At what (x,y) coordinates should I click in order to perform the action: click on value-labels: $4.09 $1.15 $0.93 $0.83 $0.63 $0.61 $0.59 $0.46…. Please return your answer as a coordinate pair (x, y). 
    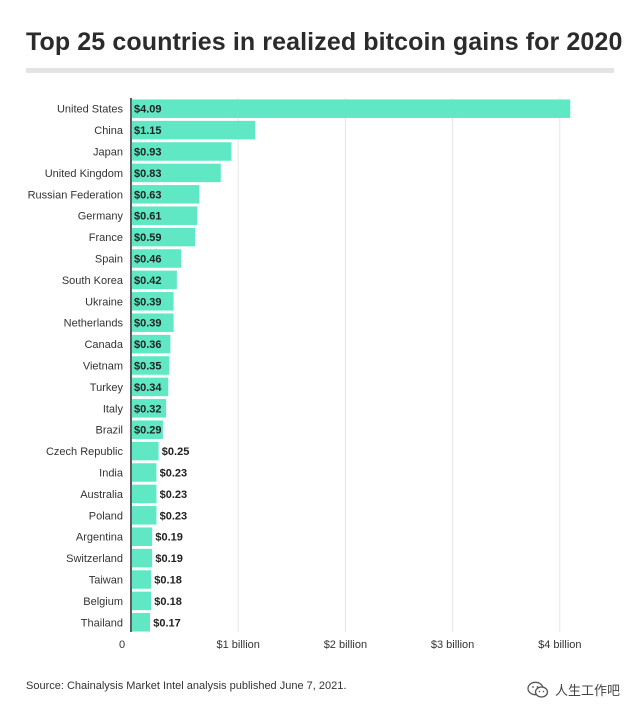
    Looking at the image, I should click on (161, 367).